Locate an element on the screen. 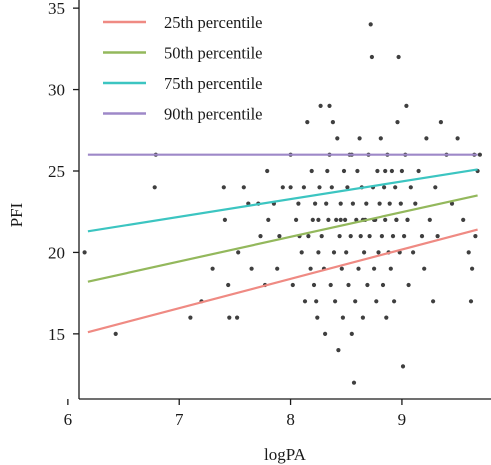 This screenshot has width=491, height=465. y-tick-label: 30 is located at coordinates (56, 90).